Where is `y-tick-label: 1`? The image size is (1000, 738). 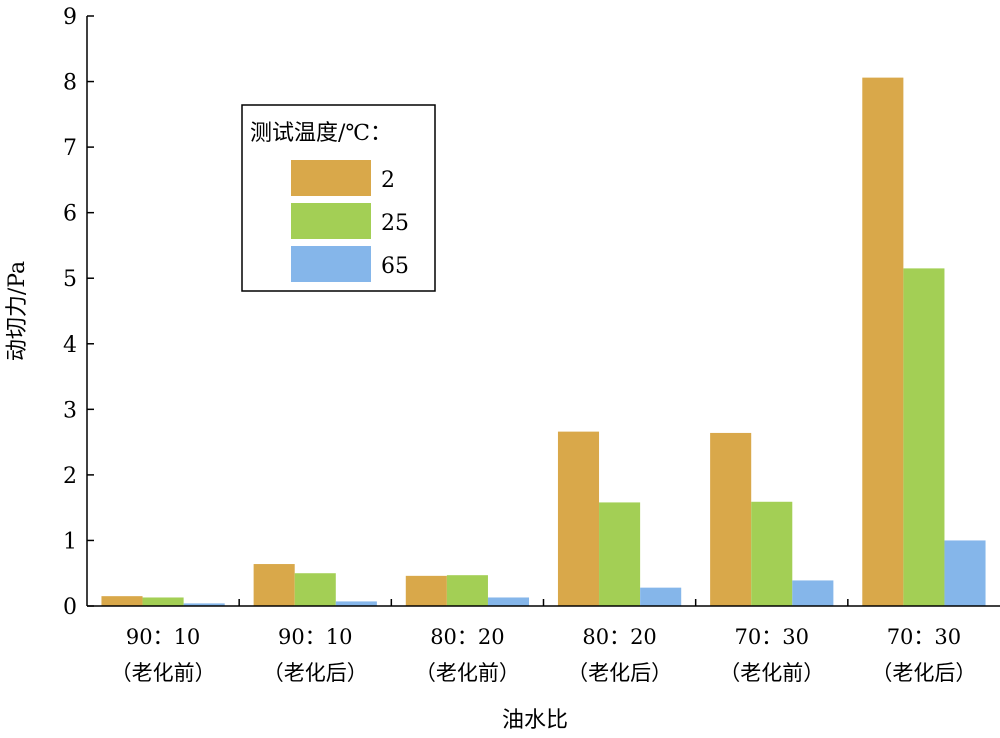
y-tick-label: 1 is located at coordinates (70, 541).